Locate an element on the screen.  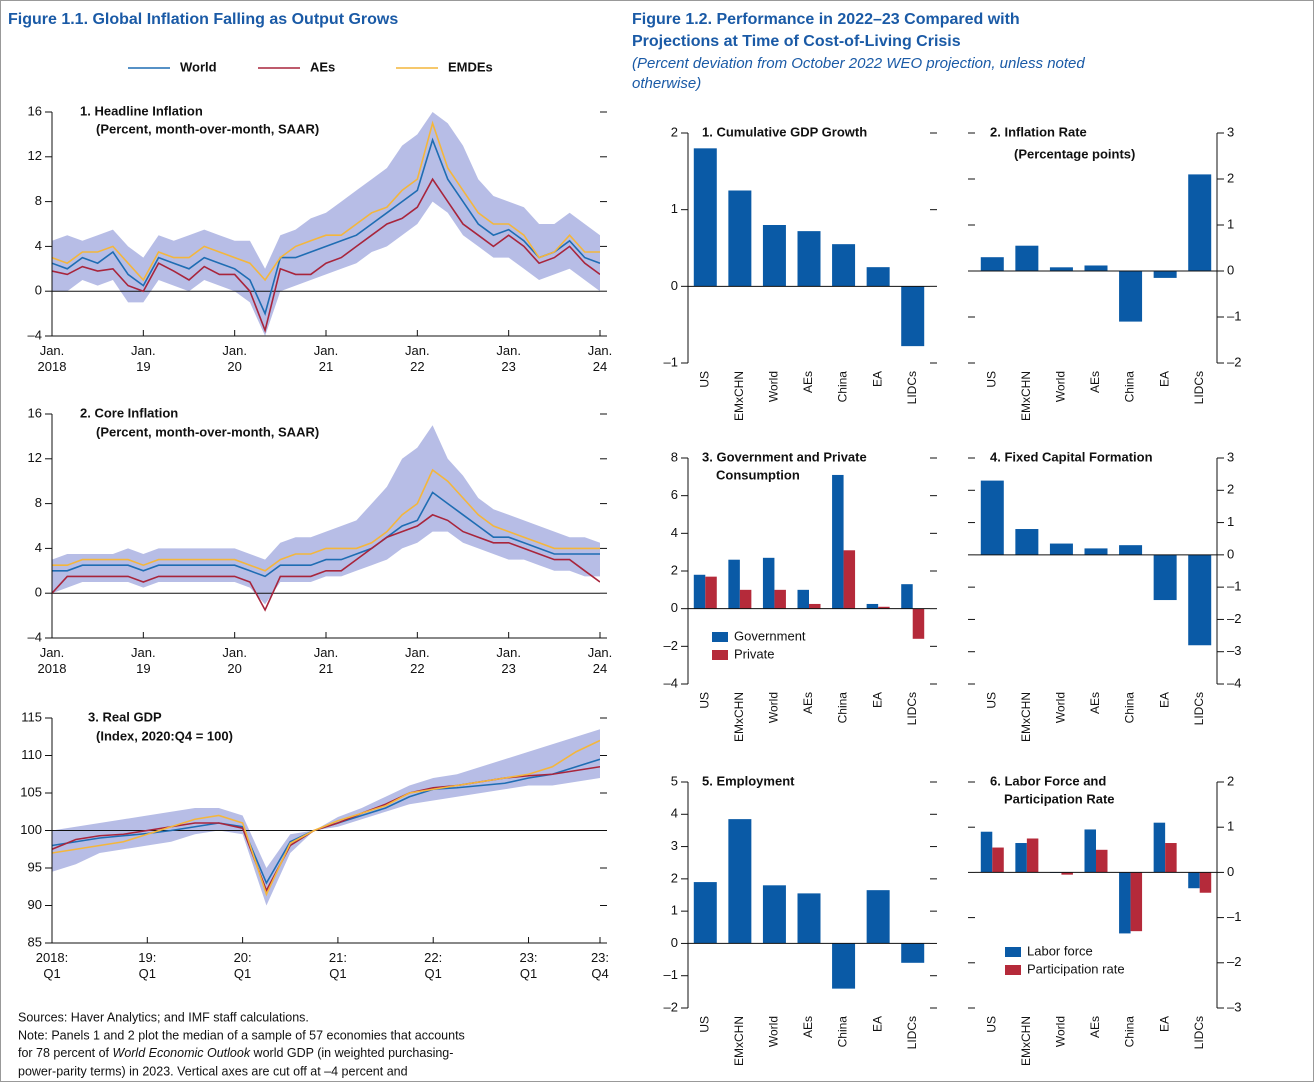
y-tick-label: 90 is located at coordinates (35, 904).